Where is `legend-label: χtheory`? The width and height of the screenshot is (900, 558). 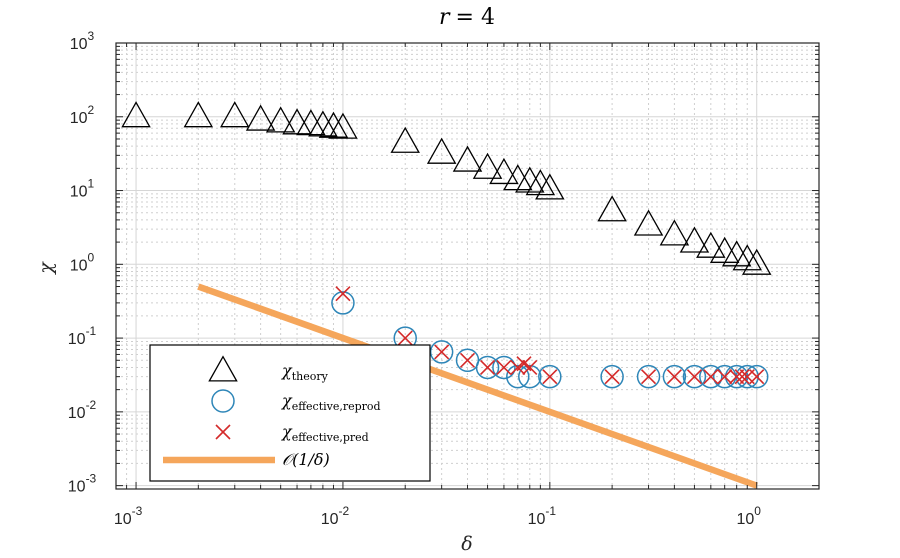
legend-label: χtheory is located at coordinates (305, 372).